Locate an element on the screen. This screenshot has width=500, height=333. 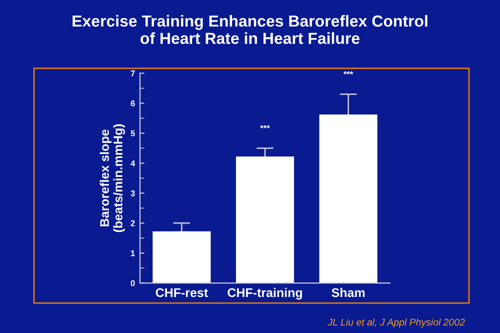
x-tick-label: CHF-rest is located at coordinates (182, 293).